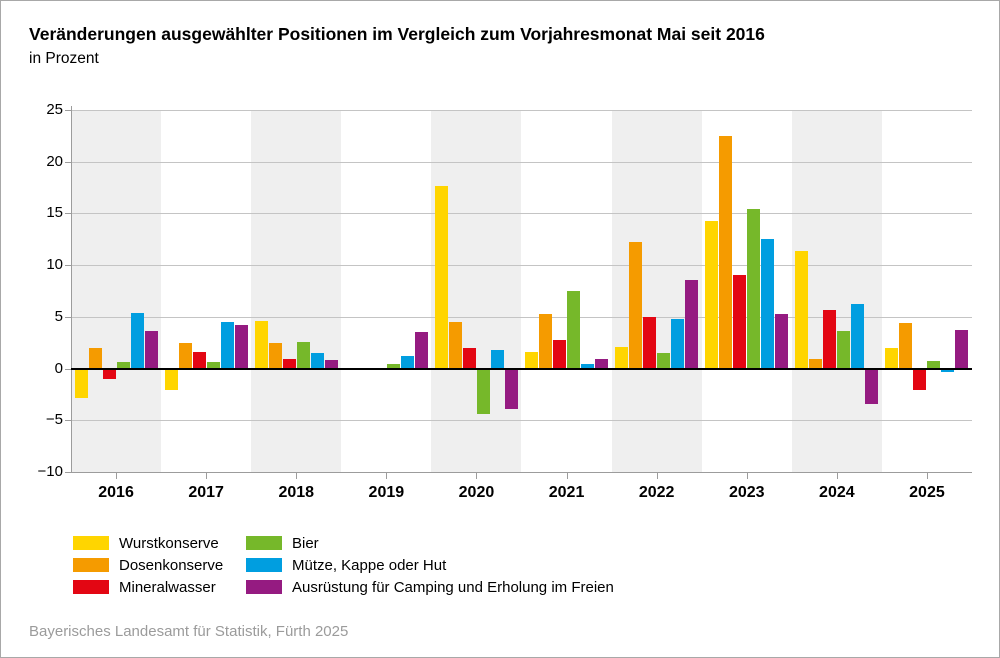 This screenshot has width=1000, height=658. What do you see at coordinates (927, 492) in the screenshot?
I see `x-axis-year-label: 2025` at bounding box center [927, 492].